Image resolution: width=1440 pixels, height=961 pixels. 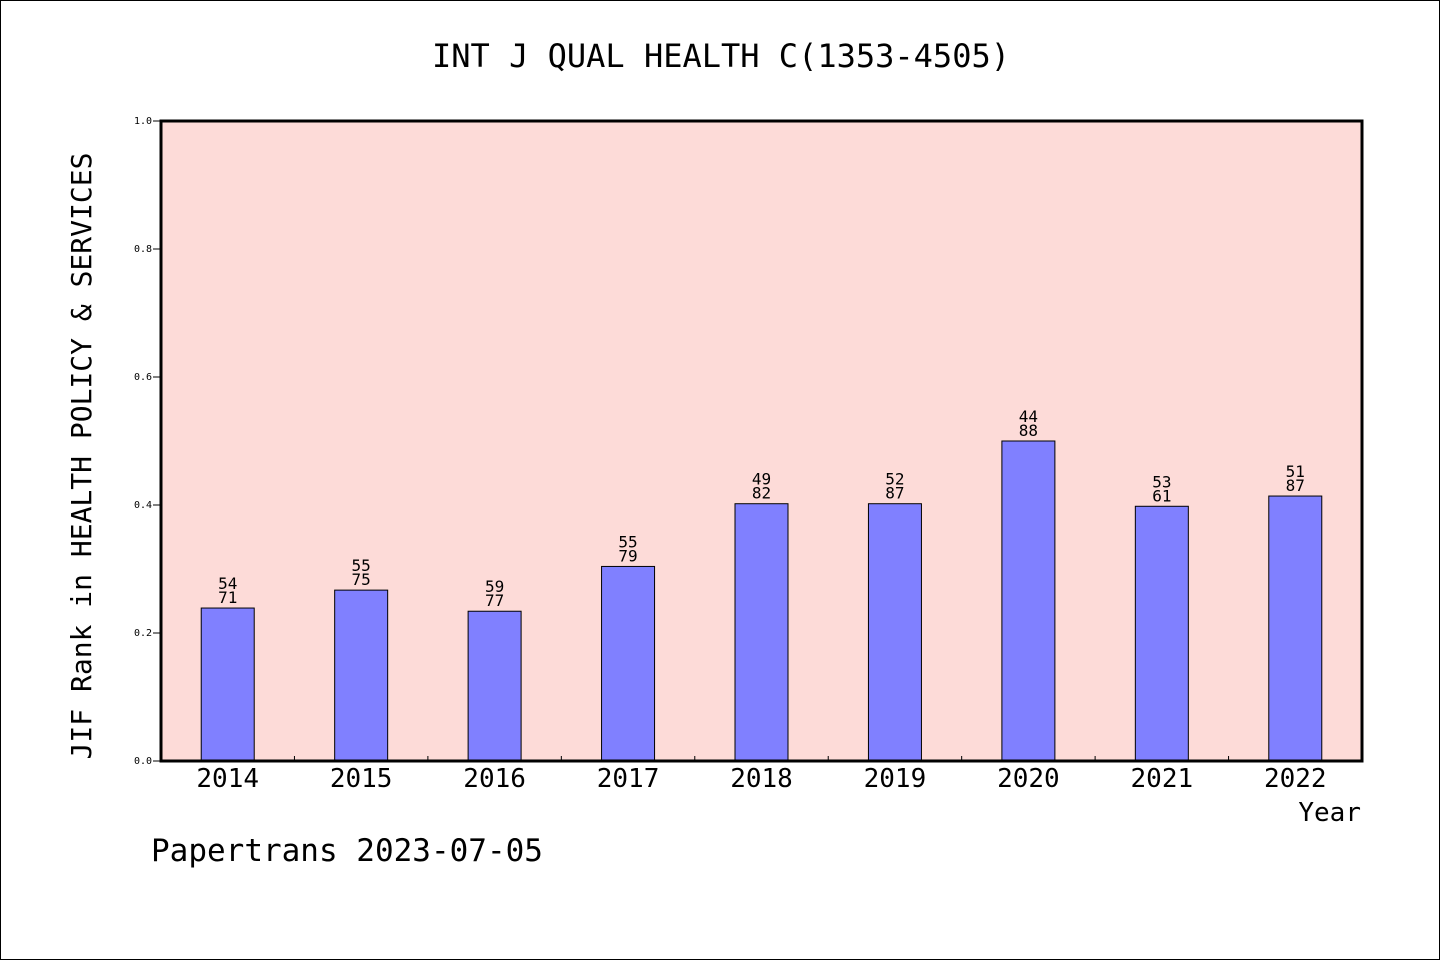 I want to click on bar-label: 53, so click(x=1161, y=481).